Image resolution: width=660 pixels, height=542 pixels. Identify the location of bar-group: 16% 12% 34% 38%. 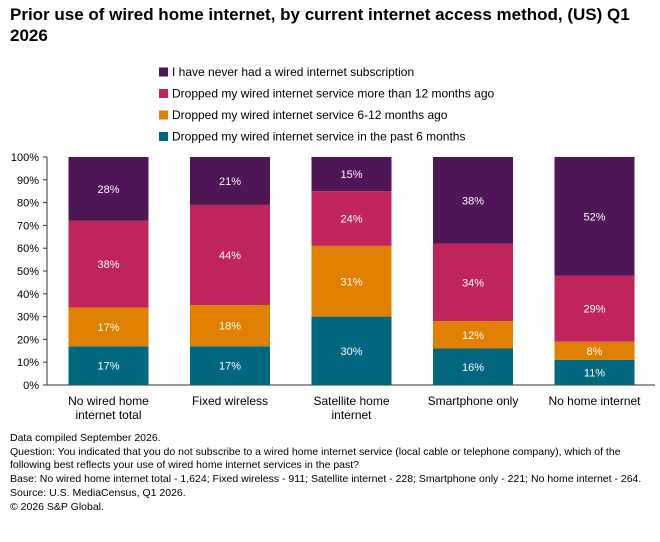
(473, 271).